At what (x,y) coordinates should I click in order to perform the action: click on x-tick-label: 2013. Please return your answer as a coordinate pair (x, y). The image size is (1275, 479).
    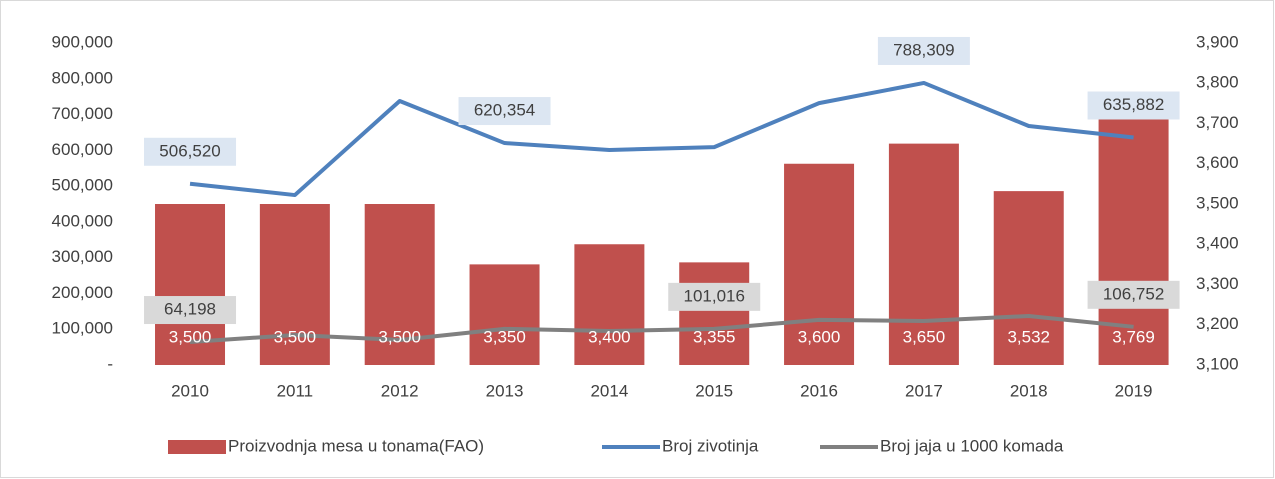
    Looking at the image, I should click on (505, 390).